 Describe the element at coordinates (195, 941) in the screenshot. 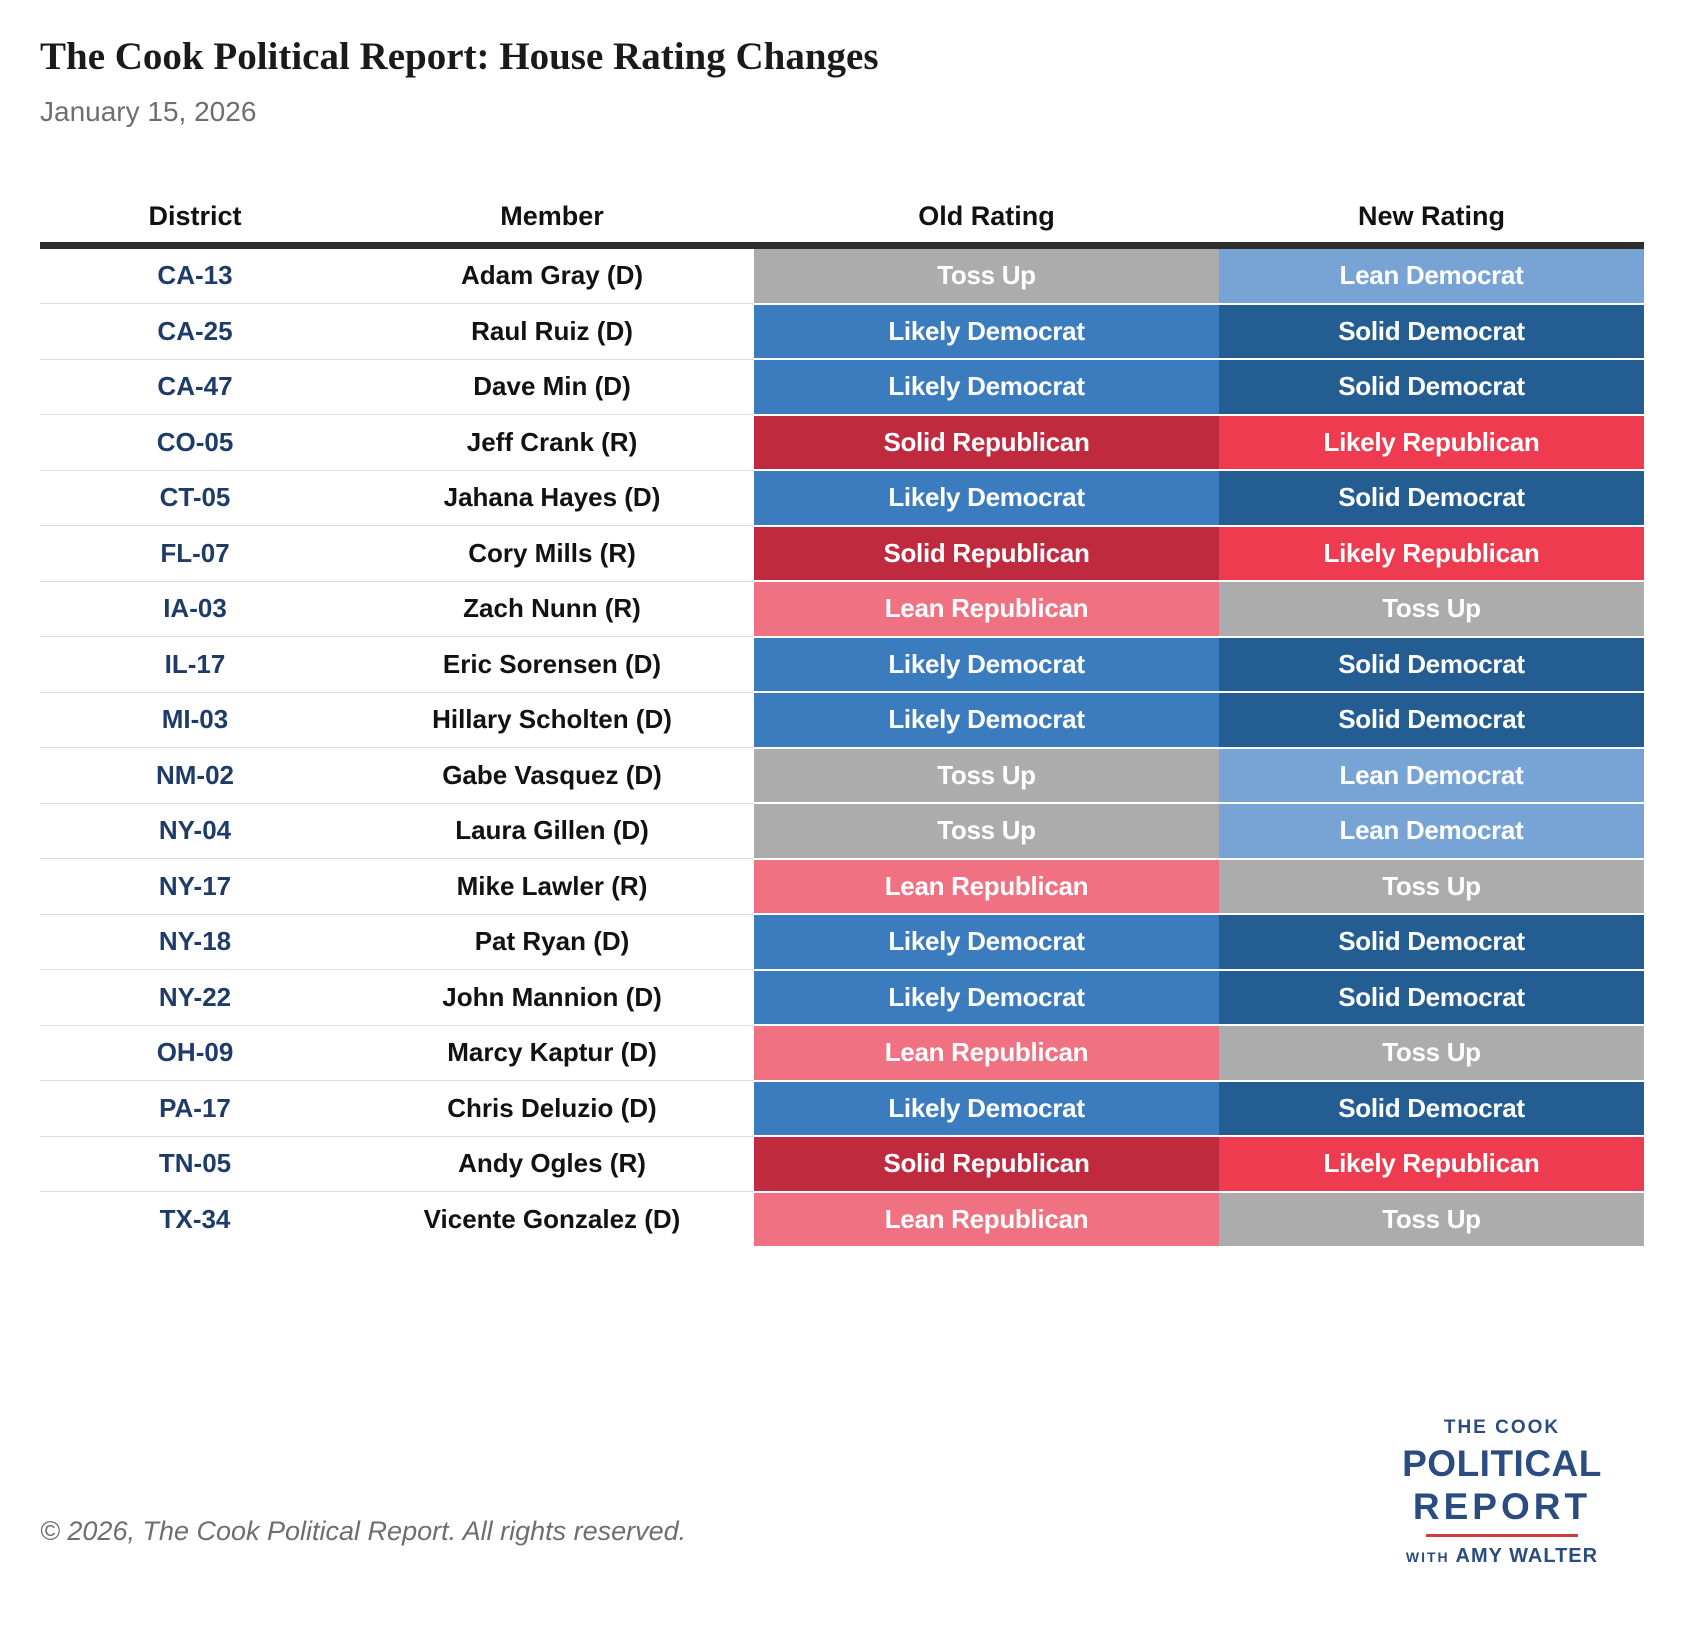

I see `district-cell: NY-18` at that location.